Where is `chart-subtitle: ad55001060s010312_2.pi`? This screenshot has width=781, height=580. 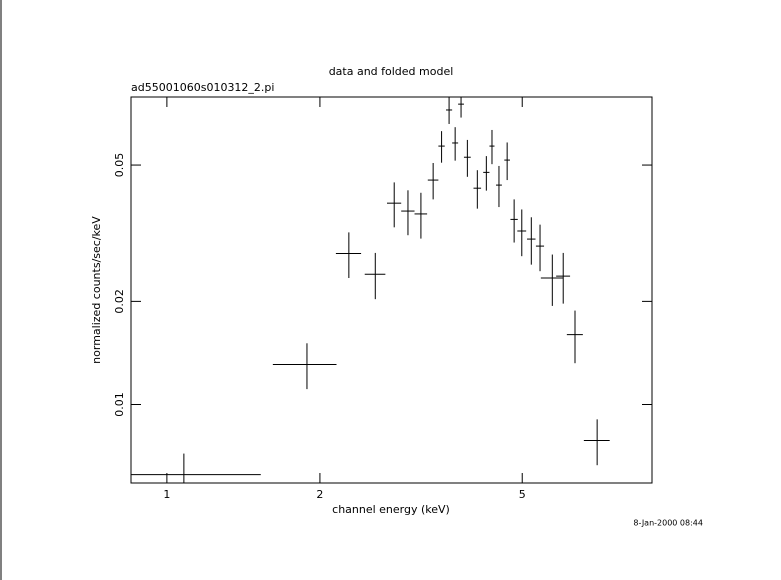
chart-subtitle: ad55001060s010312_2.pi is located at coordinates (202, 87).